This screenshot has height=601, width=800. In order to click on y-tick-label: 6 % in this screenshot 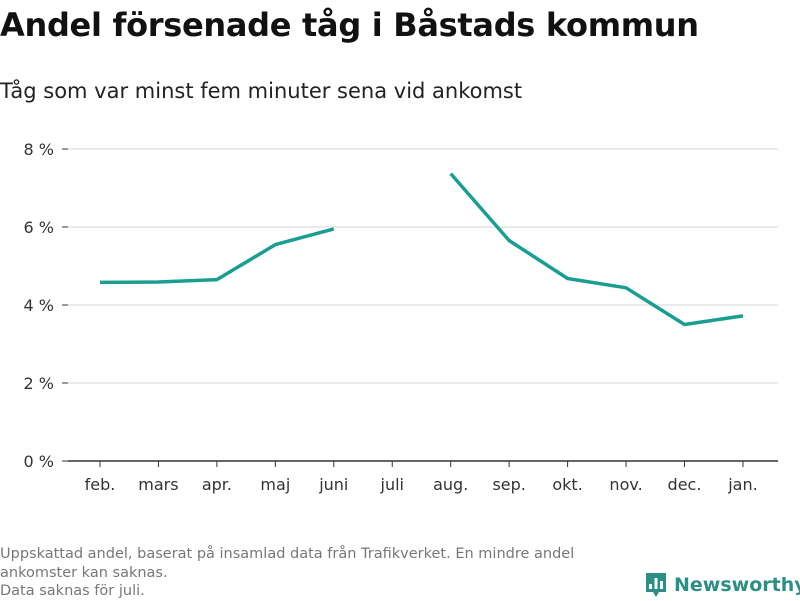, I will do `click(39, 227)`.